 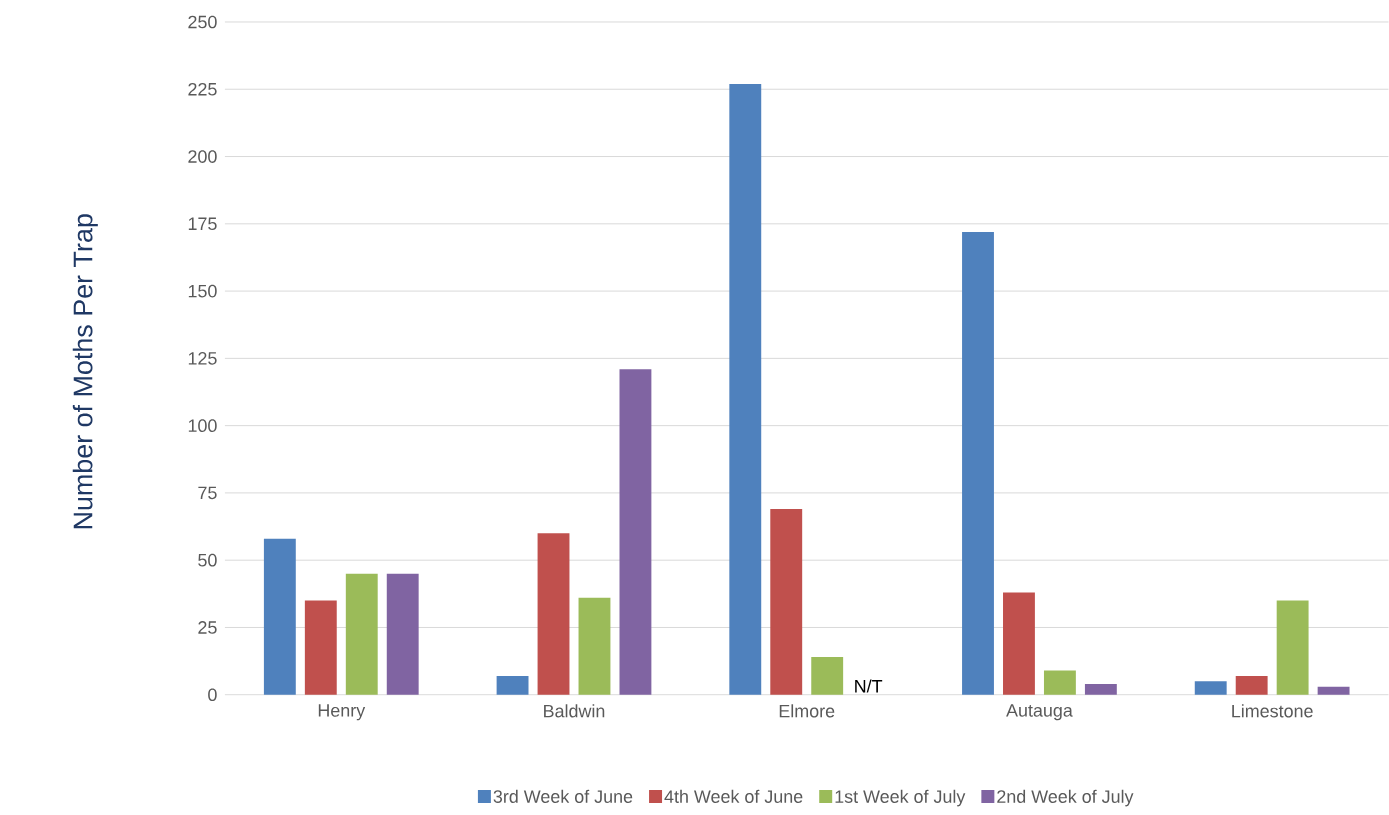 I want to click on y-tick-label: 200, so click(x=202, y=157).